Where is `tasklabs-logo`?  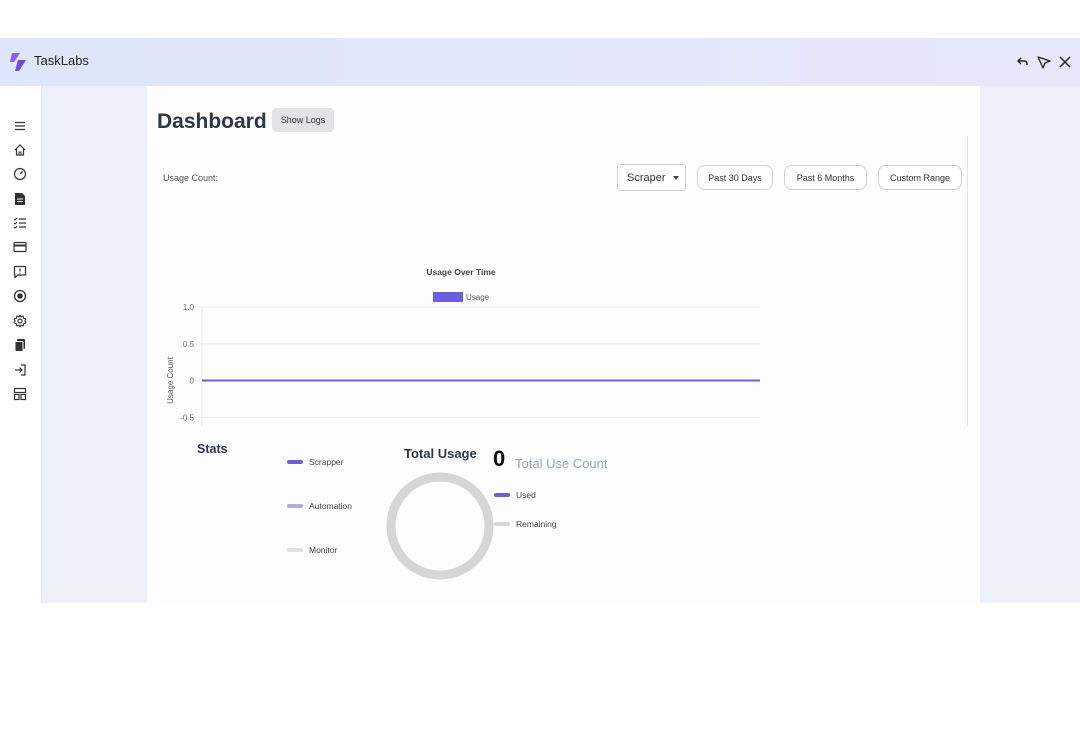 tasklabs-logo is located at coordinates (18, 62).